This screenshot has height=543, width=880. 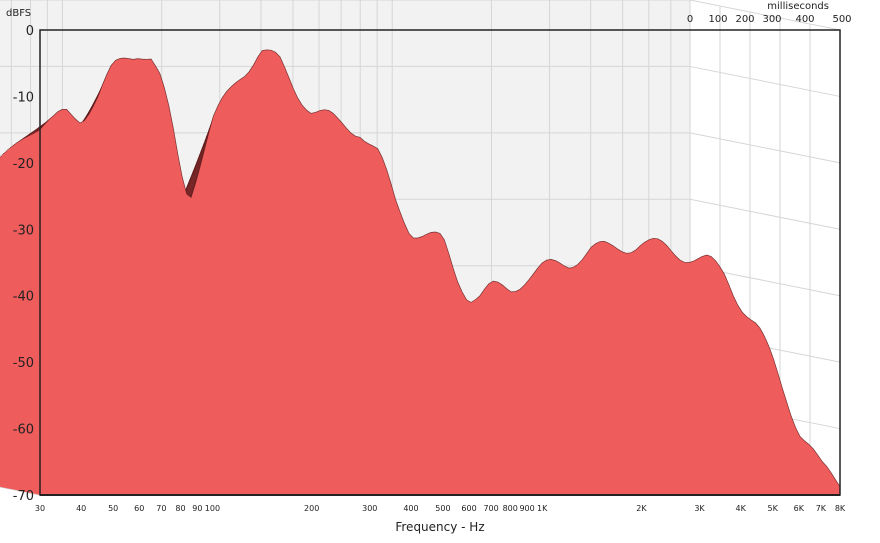 What do you see at coordinates (641, 508) in the screenshot?
I see `x-tick-label: 2K` at bounding box center [641, 508].